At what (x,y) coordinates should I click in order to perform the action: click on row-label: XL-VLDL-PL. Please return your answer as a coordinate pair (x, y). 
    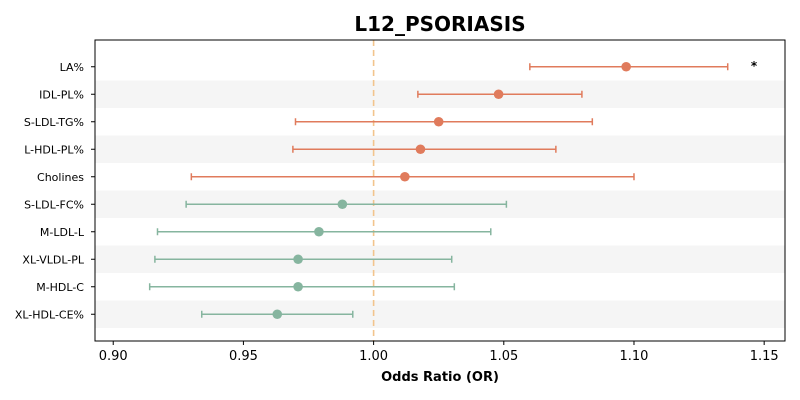
    Looking at the image, I should click on (53, 259).